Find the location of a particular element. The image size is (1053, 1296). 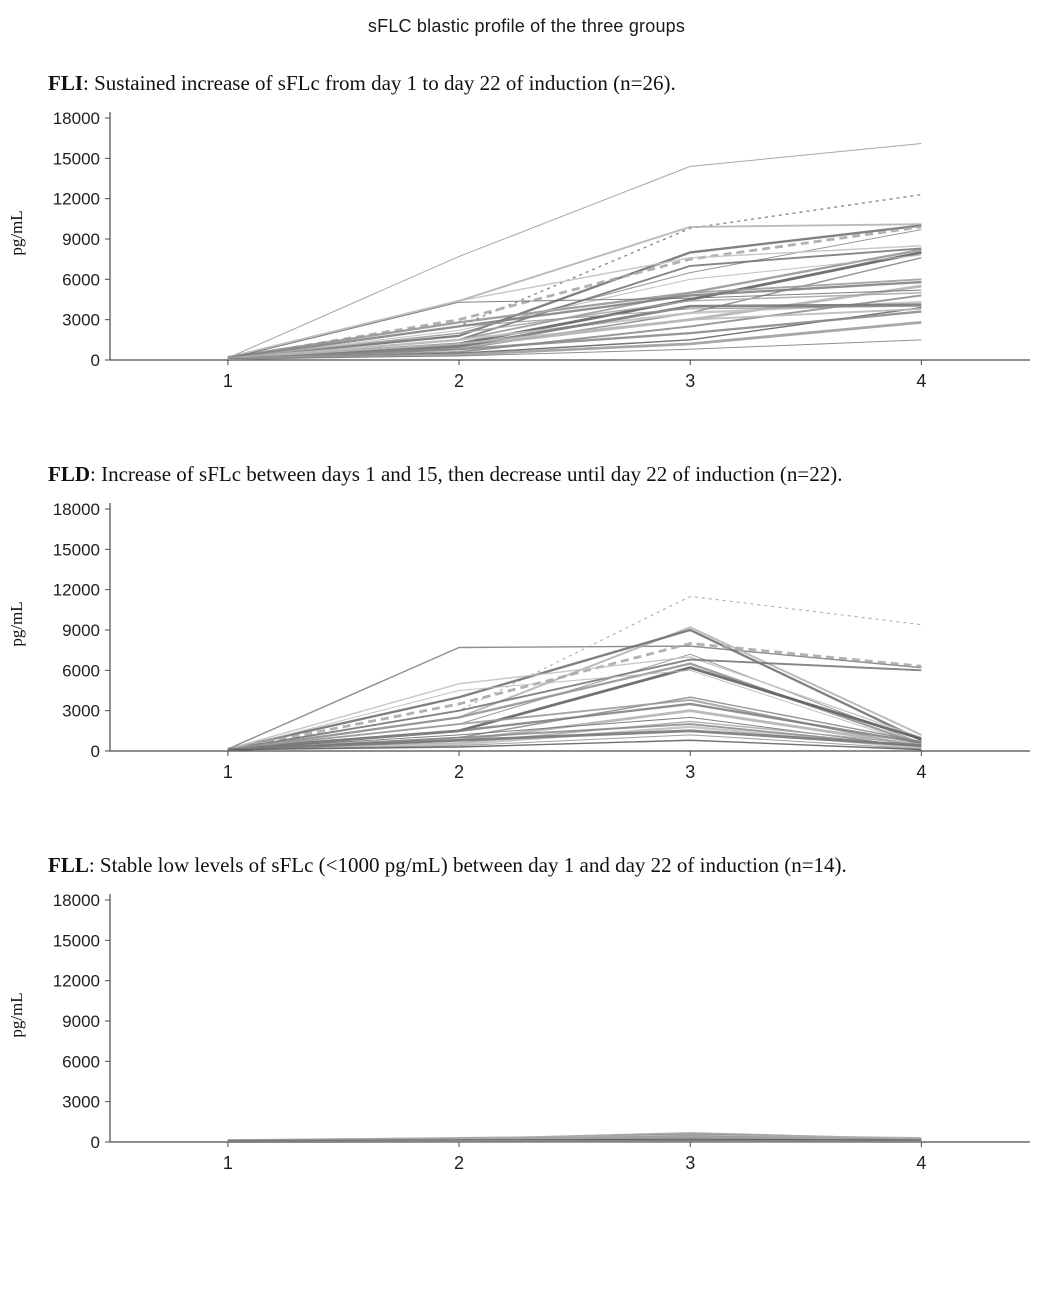

y-axis-title-text-fld: pg/mL is located at coordinates (16, 624).